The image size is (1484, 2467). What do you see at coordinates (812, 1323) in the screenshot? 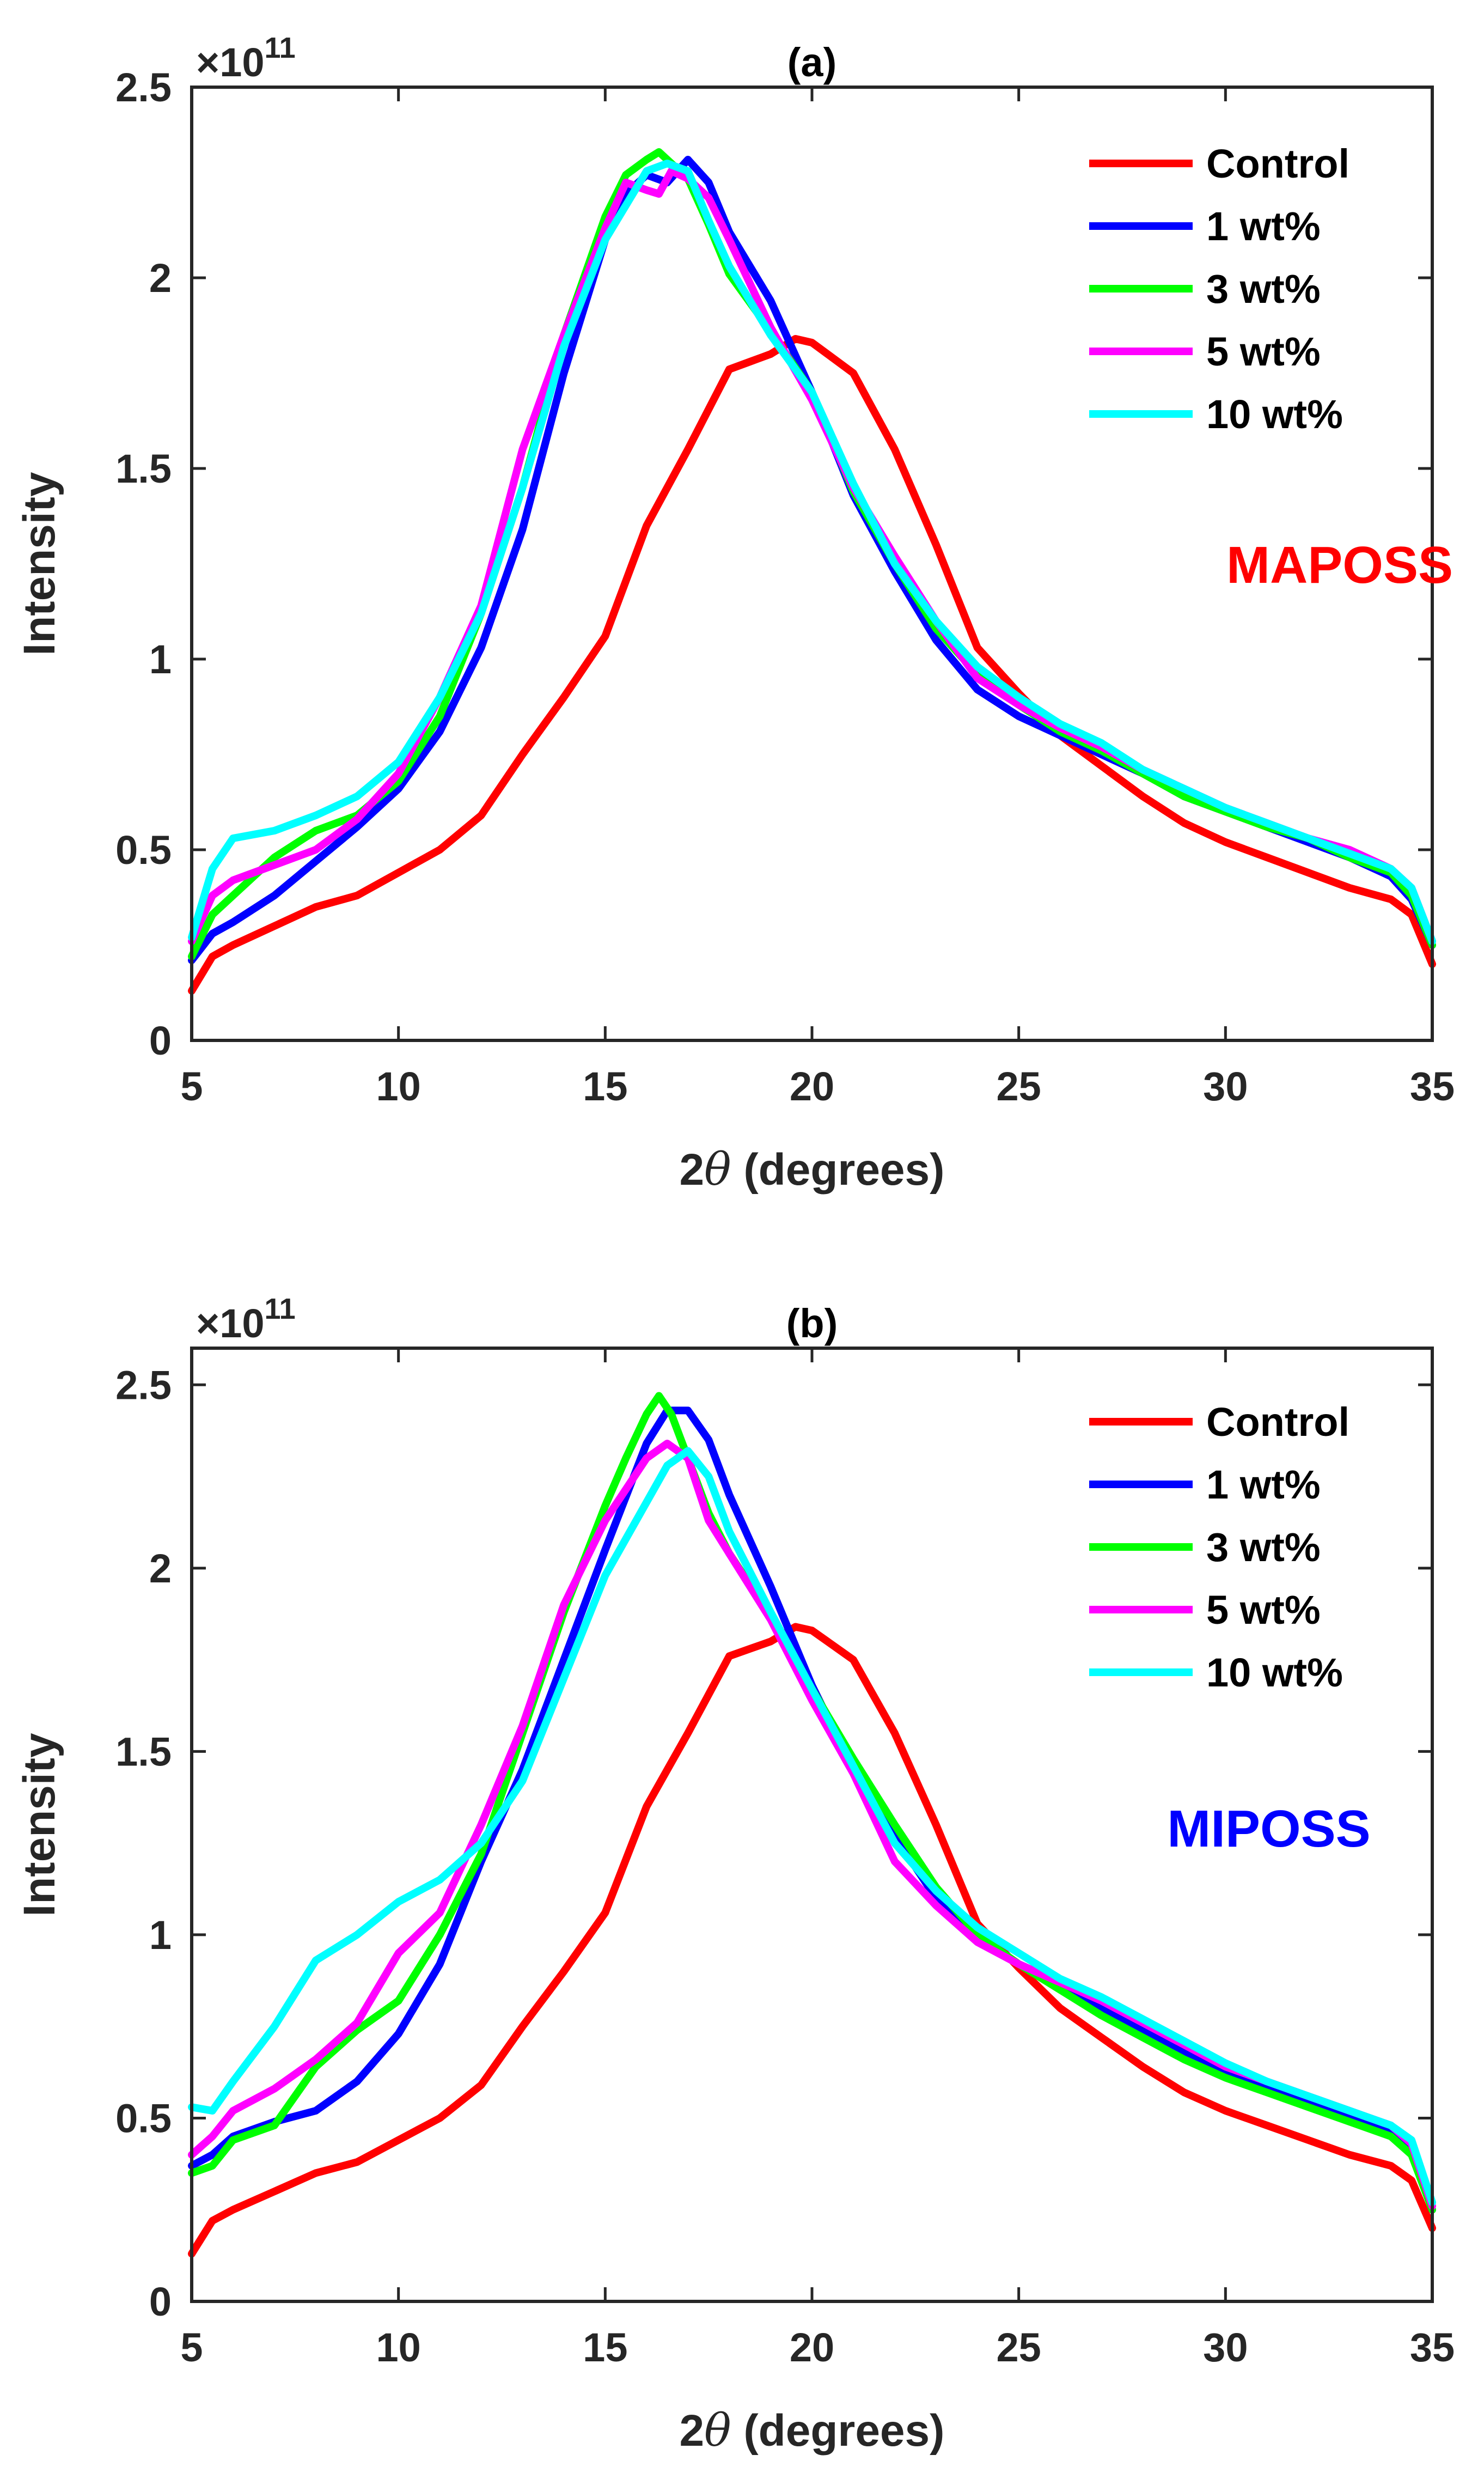
I see `chart-title: (b)` at bounding box center [812, 1323].